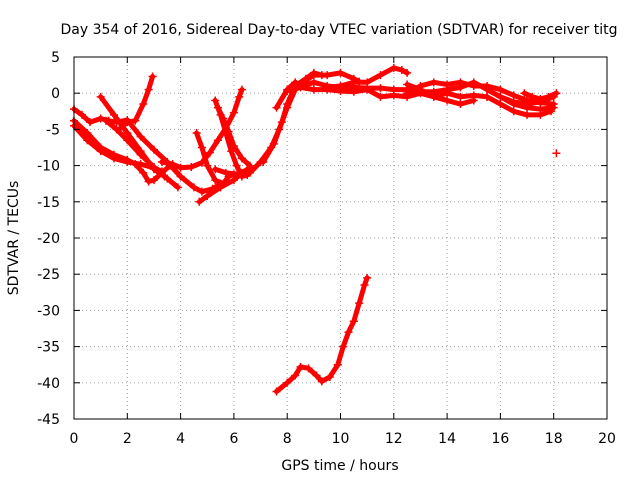 The height and width of the screenshot is (480, 640). Describe the element at coordinates (48, 384) in the screenshot. I see `y-tick-label: -40` at that location.